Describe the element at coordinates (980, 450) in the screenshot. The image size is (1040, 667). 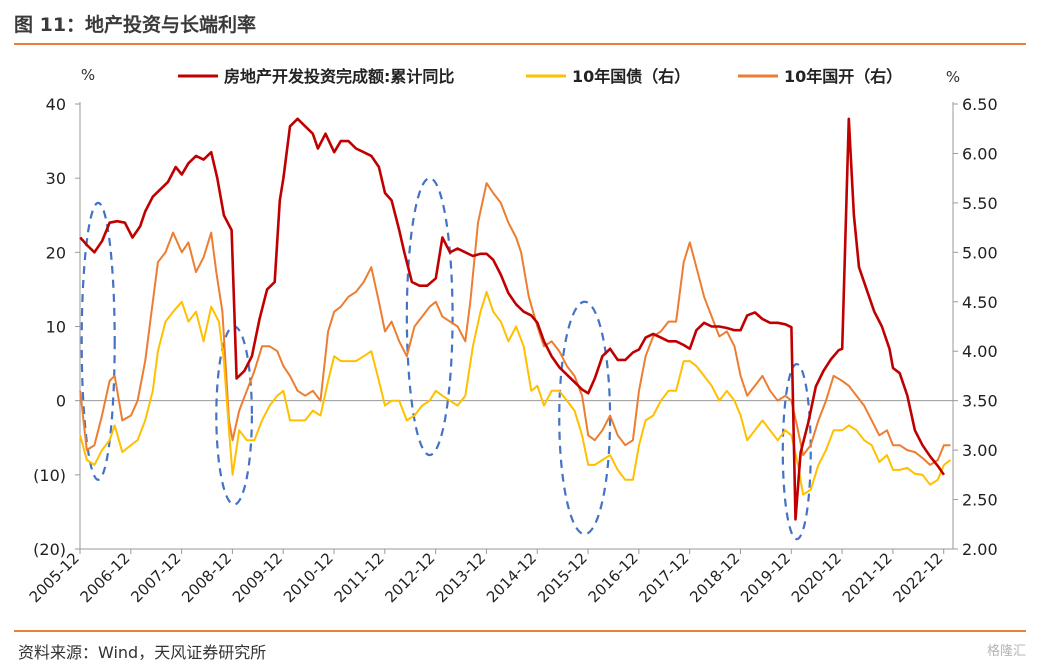
I see `right-tick-label: 3.00` at that location.